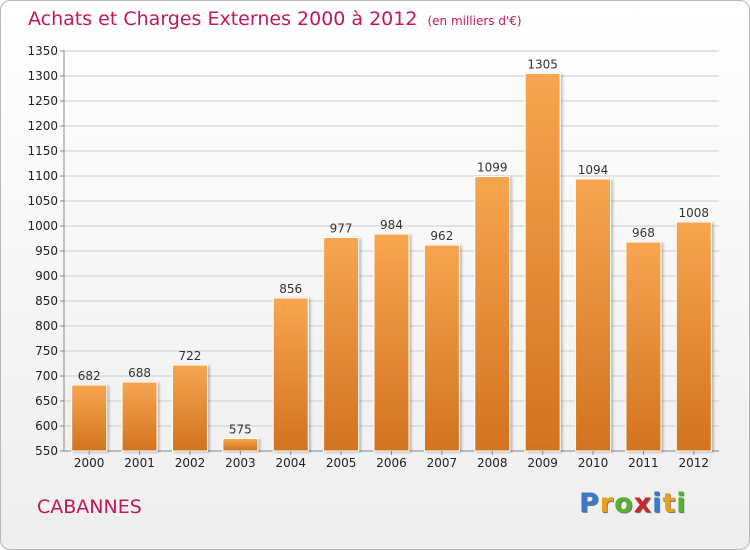 Image resolution: width=750 pixels, height=550 pixels. What do you see at coordinates (593, 463) in the screenshot?
I see `x-tick-label: 2010` at bounding box center [593, 463].